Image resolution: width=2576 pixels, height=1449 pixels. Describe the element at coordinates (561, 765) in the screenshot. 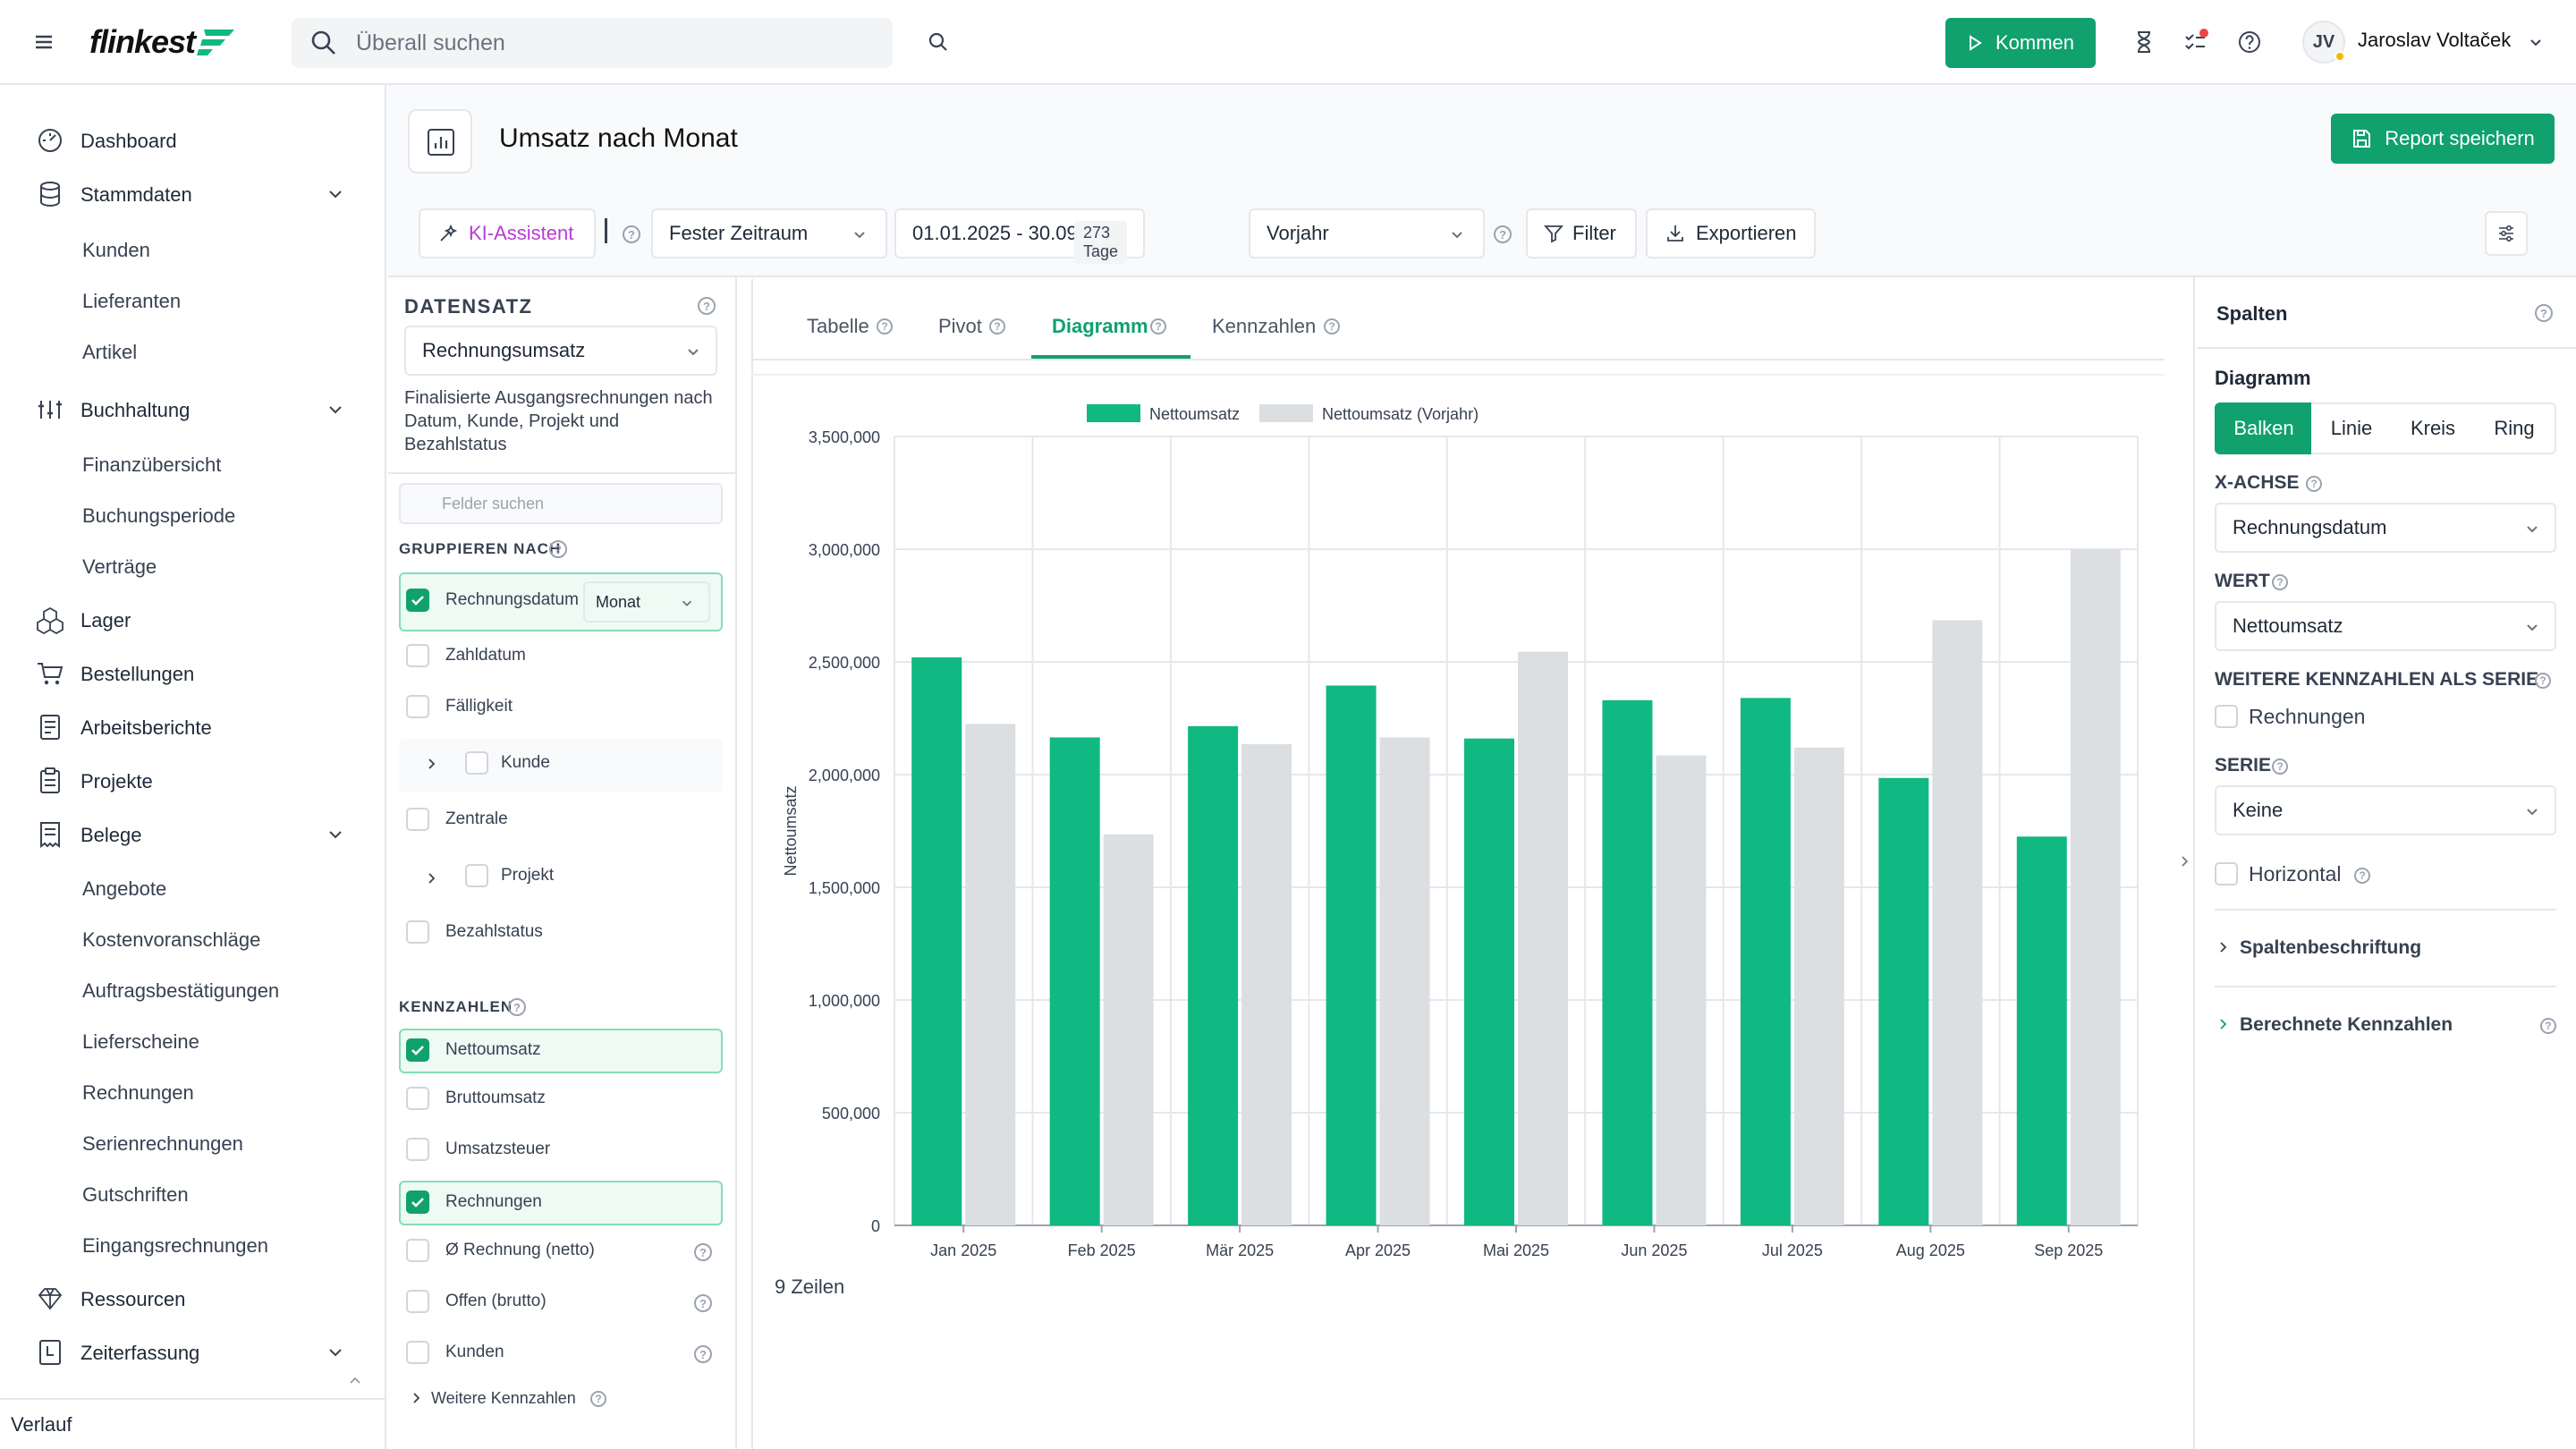

I see `group-field-kunde-row` at that location.